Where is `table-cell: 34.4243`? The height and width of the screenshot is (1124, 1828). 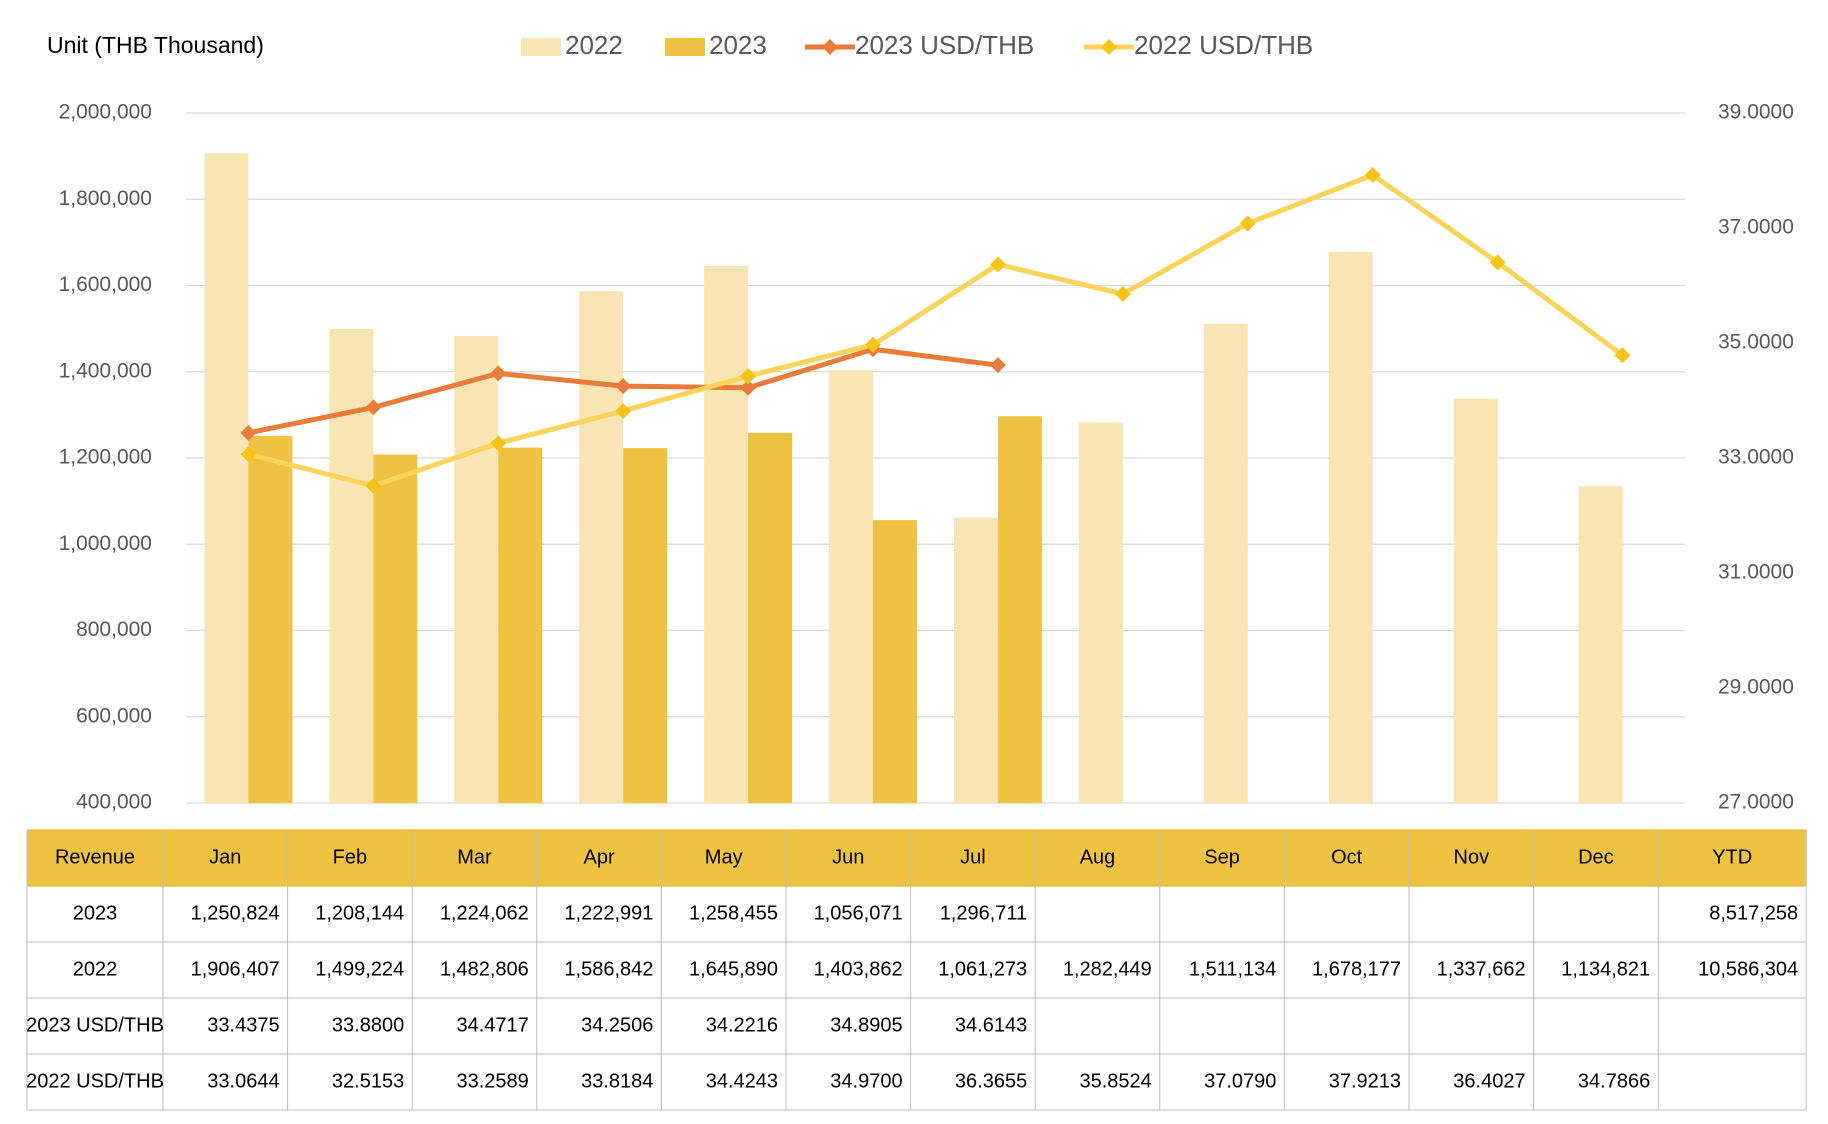 table-cell: 34.4243 is located at coordinates (742, 1081).